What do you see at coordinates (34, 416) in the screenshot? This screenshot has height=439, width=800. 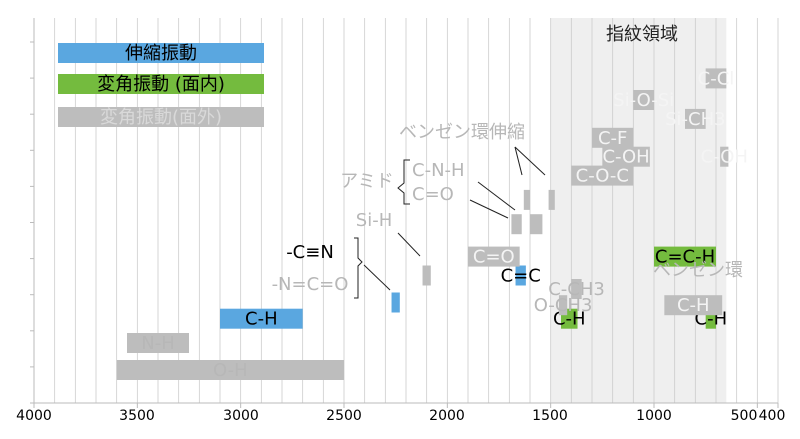 I see `x-tick-4000: 4000` at bounding box center [34, 416].